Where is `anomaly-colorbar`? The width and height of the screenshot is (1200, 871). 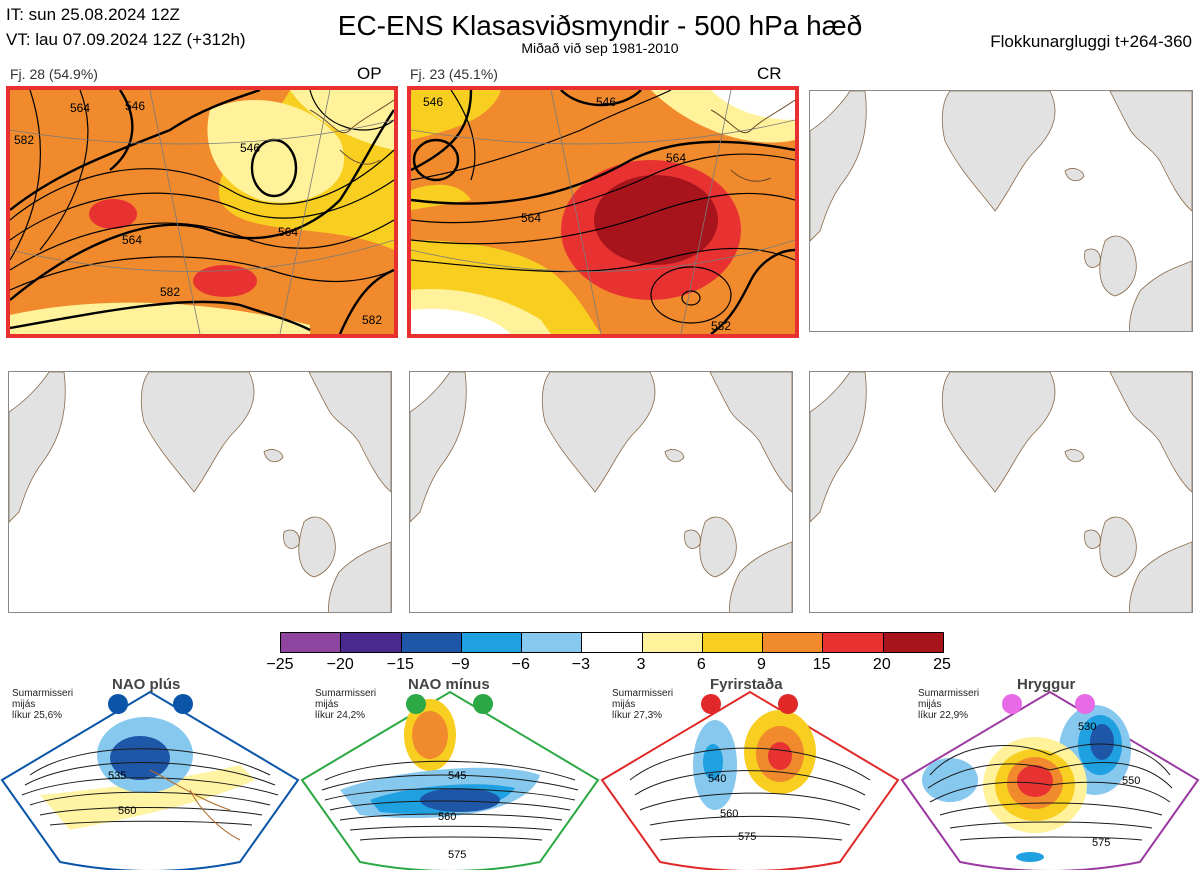
anomaly-colorbar is located at coordinates (612, 642).